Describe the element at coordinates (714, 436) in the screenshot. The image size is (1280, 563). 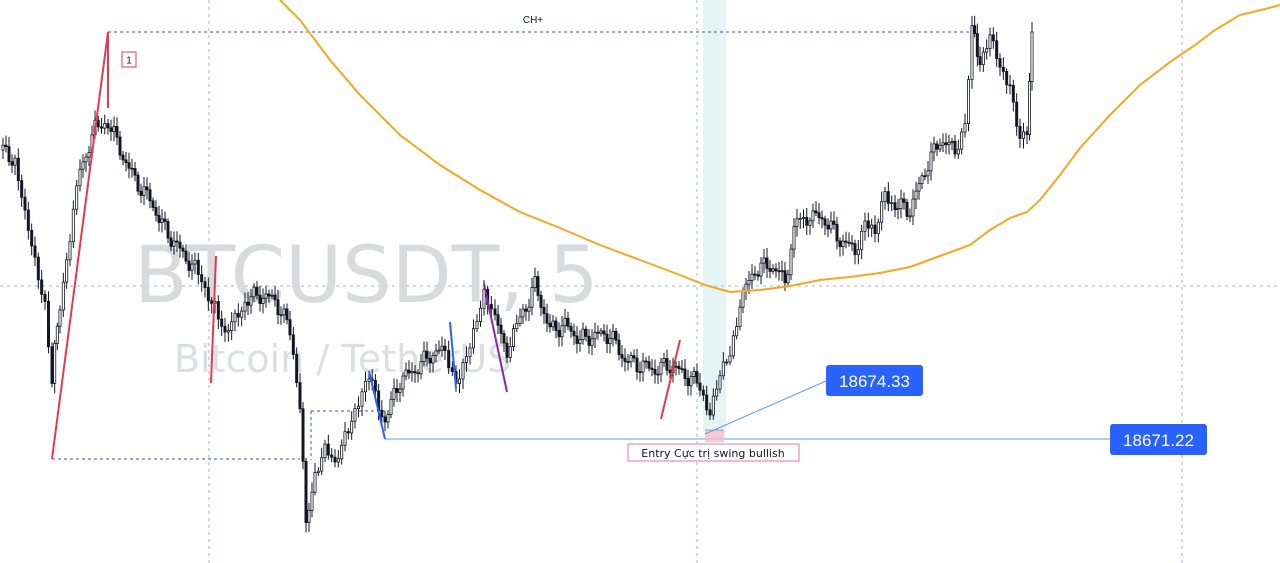
I see `entry-marker` at that location.